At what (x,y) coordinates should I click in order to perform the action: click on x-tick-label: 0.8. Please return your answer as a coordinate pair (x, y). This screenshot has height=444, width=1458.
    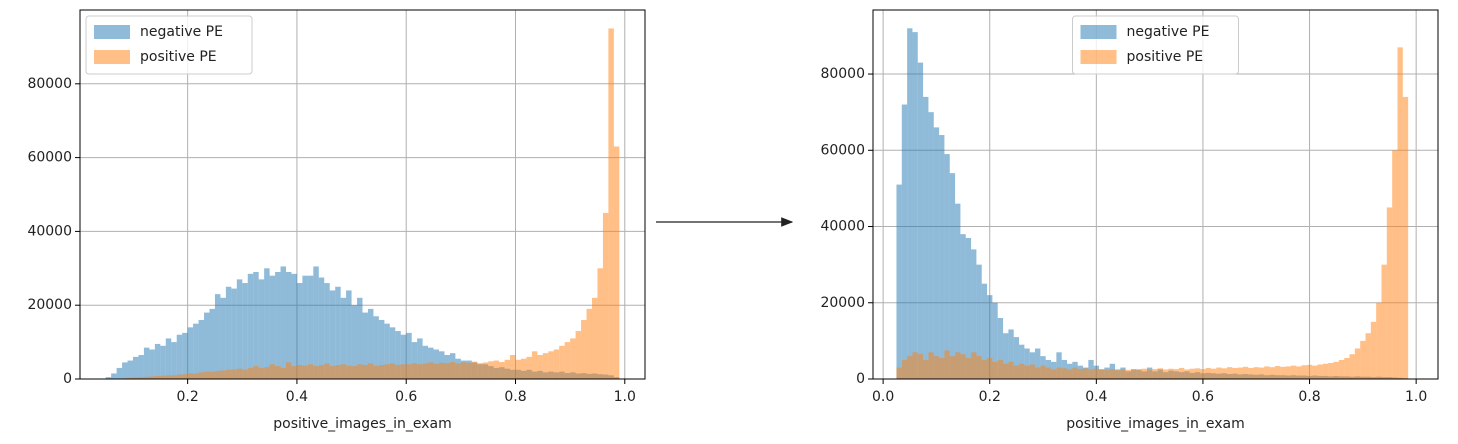
    Looking at the image, I should click on (1309, 397).